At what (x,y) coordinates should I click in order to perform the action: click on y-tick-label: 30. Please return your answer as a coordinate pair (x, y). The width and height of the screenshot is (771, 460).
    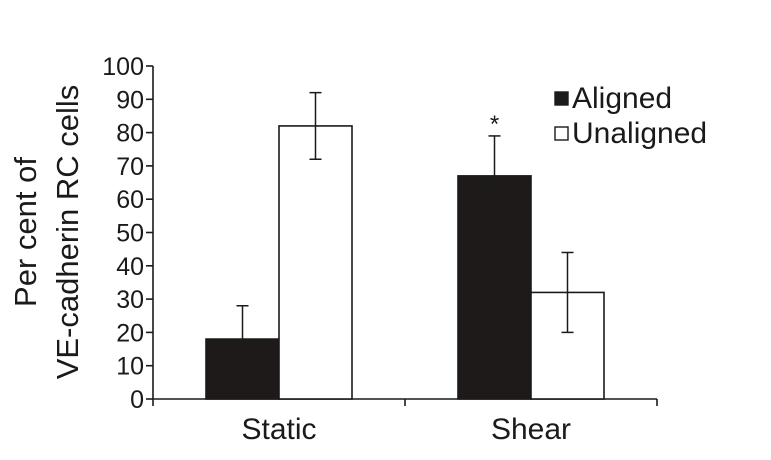
    Looking at the image, I should click on (130, 300).